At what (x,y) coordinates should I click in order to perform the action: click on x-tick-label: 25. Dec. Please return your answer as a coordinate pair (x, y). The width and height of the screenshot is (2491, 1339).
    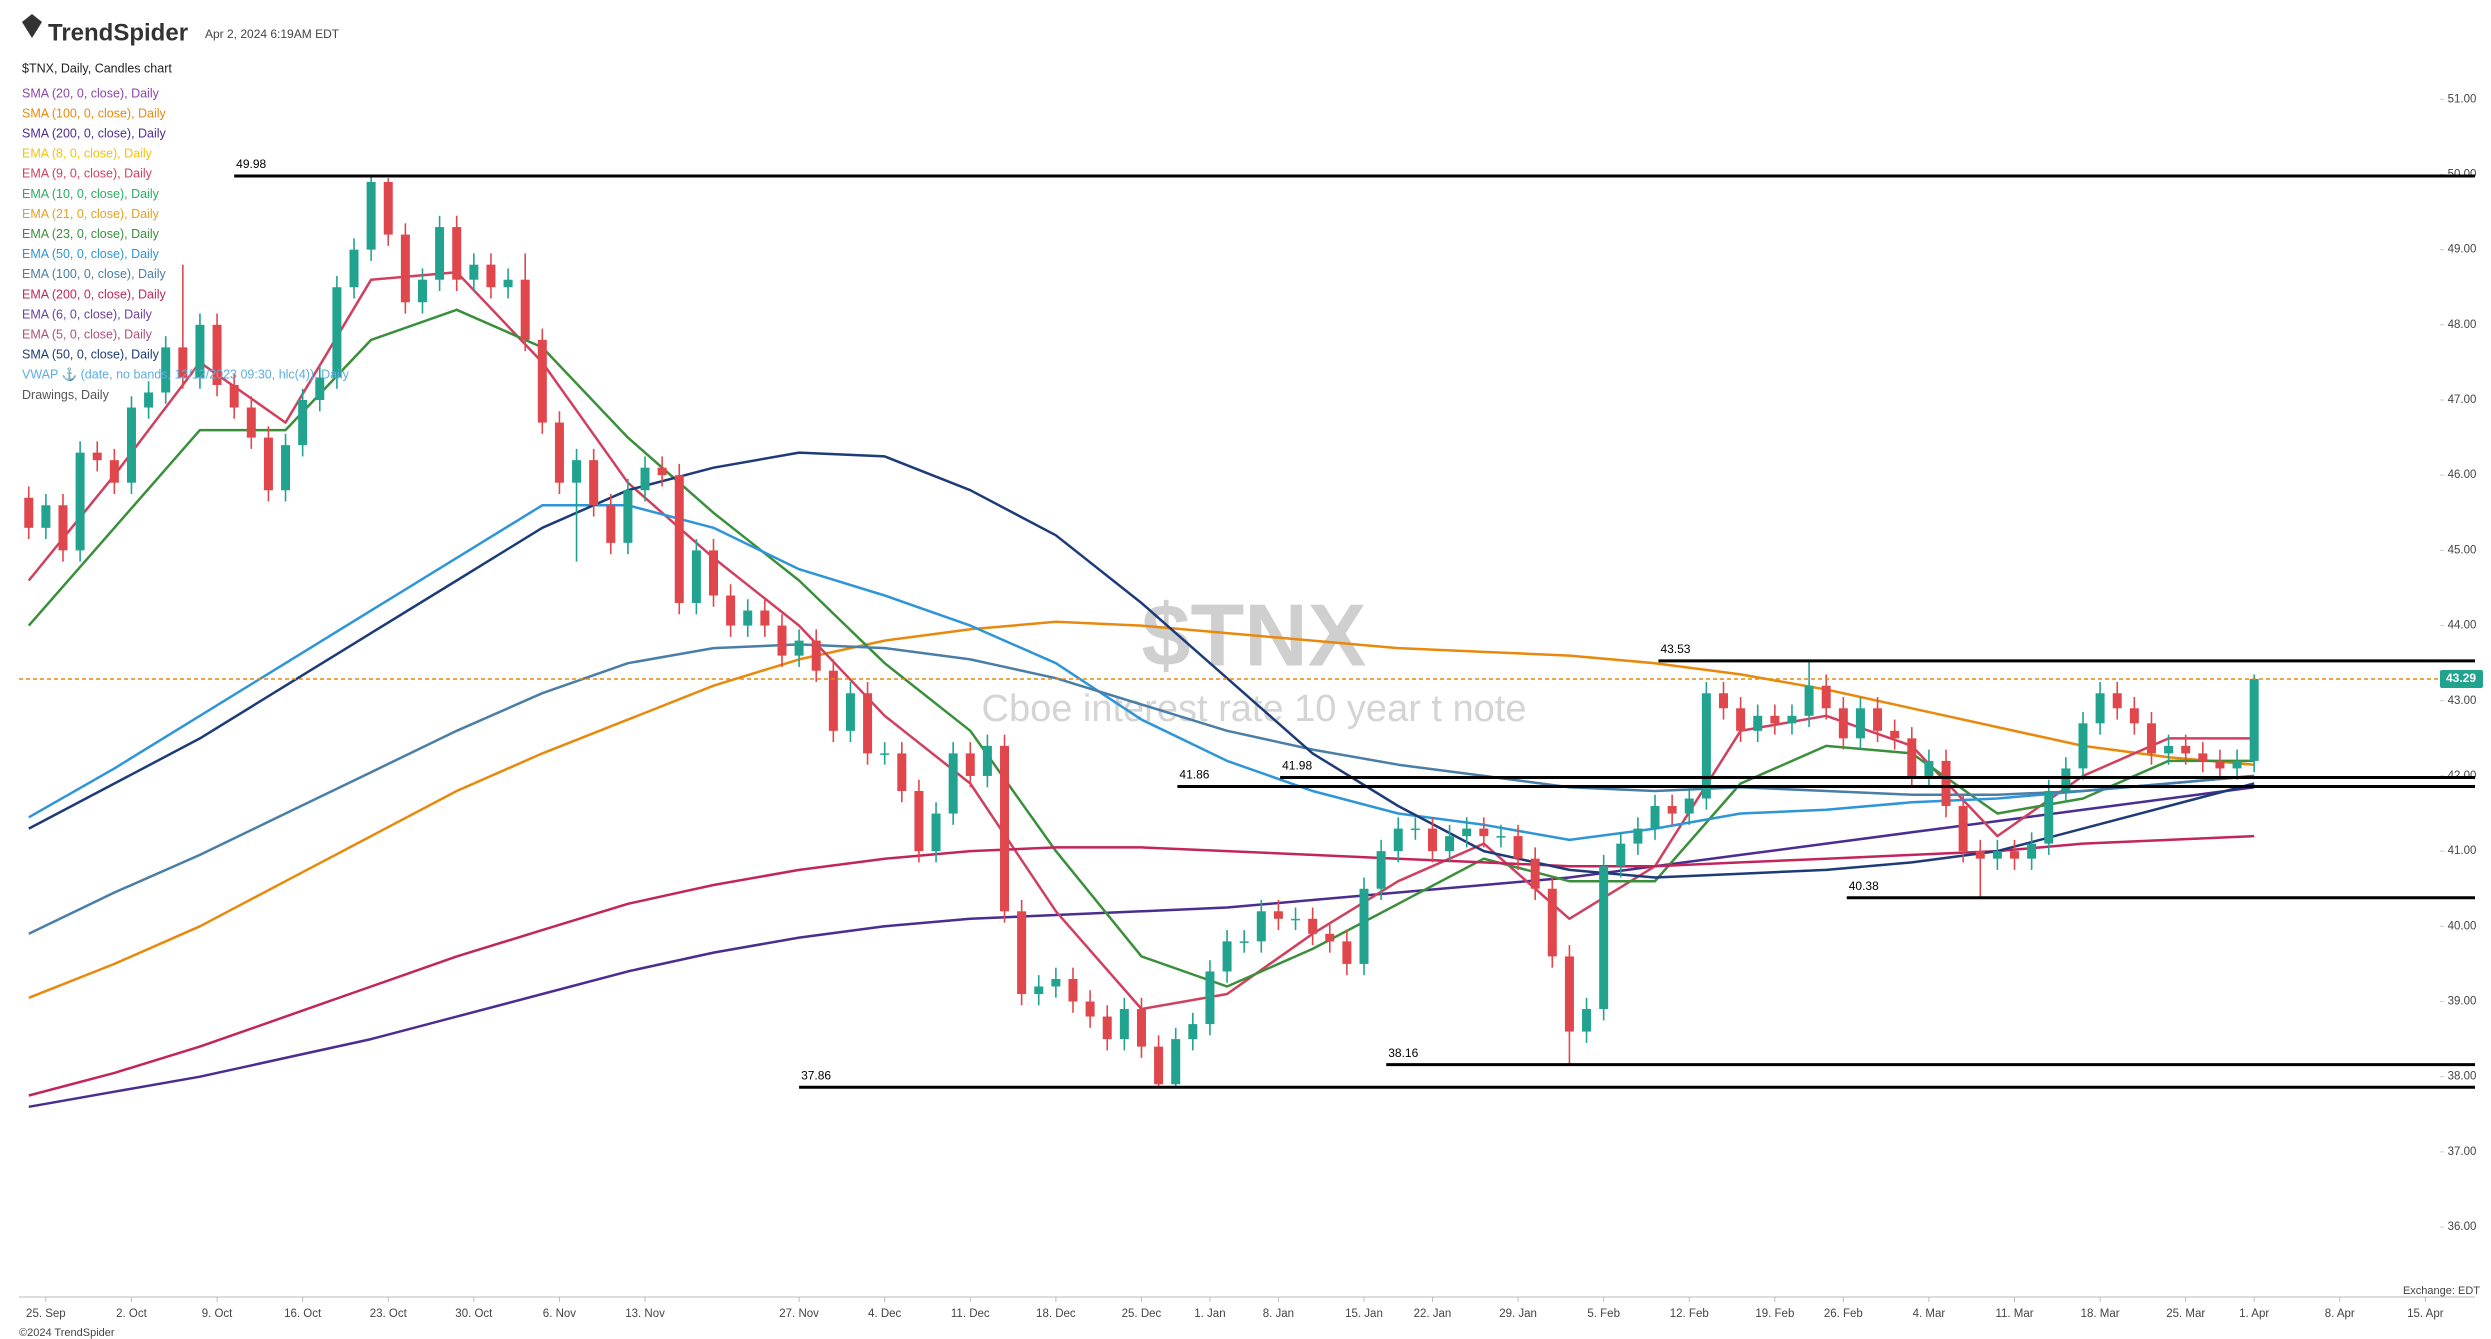
    Looking at the image, I should click on (1142, 1314).